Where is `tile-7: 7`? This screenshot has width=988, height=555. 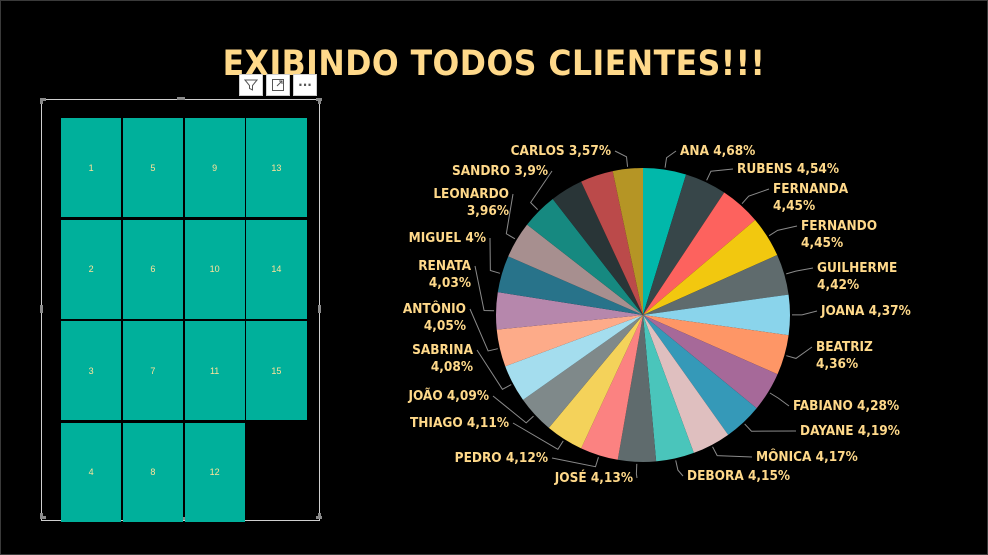
tile-7: 7 is located at coordinates (152, 370).